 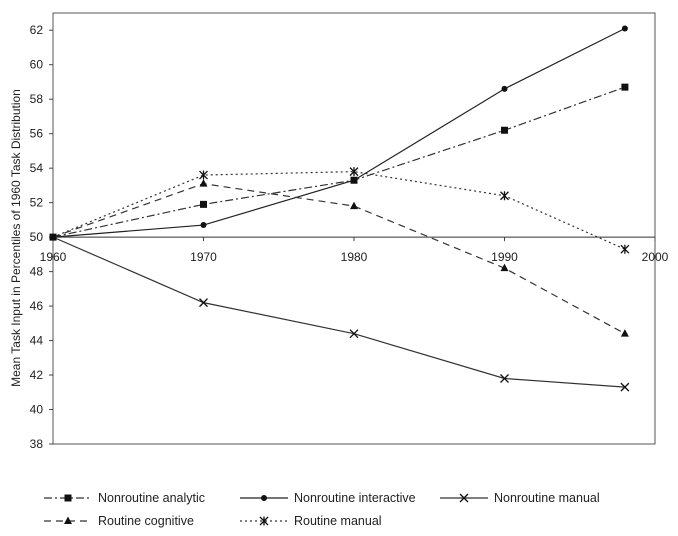 I want to click on y-tick-label: 50, so click(x=37, y=237).